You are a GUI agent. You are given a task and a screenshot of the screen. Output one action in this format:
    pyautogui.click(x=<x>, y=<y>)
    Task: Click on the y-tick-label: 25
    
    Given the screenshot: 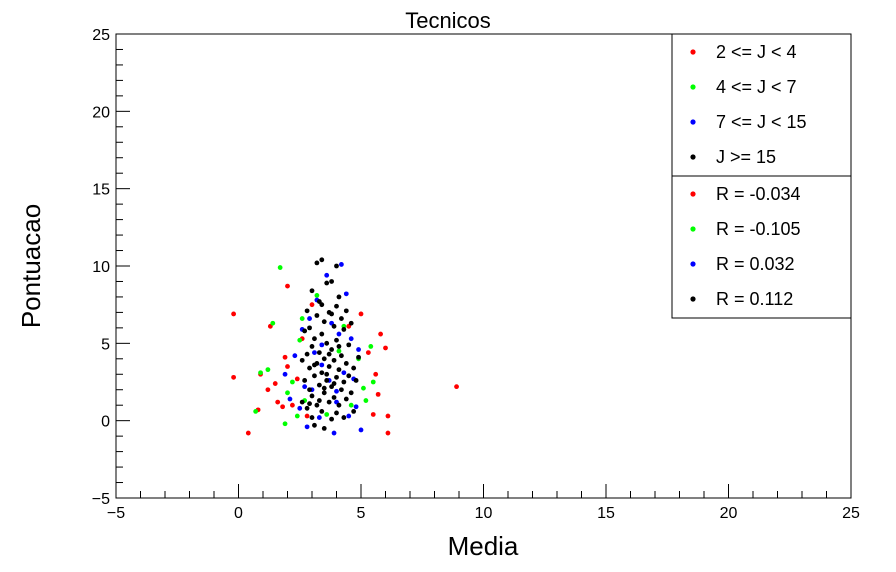 What is the action you would take?
    pyautogui.click(x=101, y=35)
    